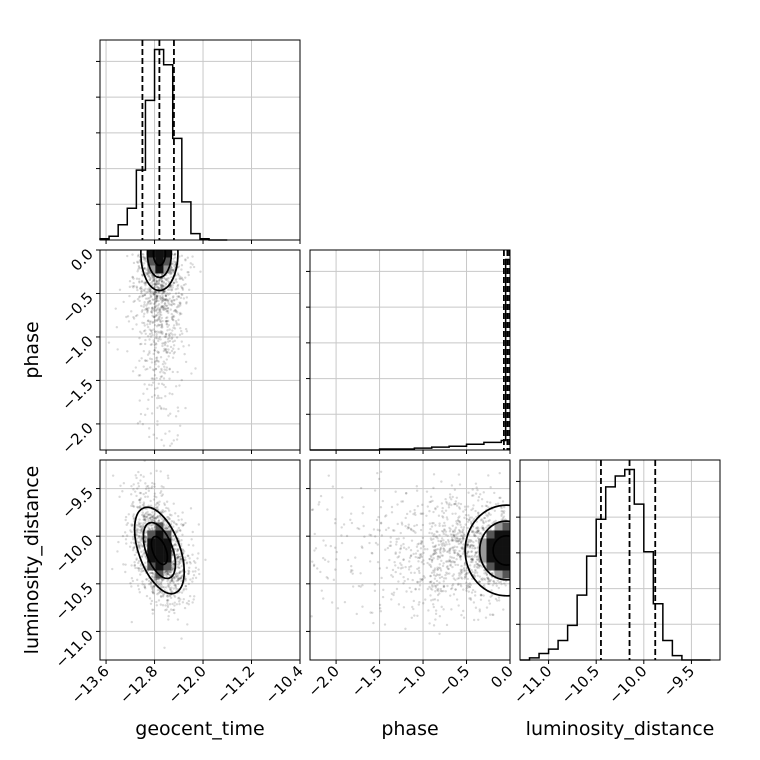  What do you see at coordinates (159, 555) in the screenshot?
I see `scatter-points` at bounding box center [159, 555].